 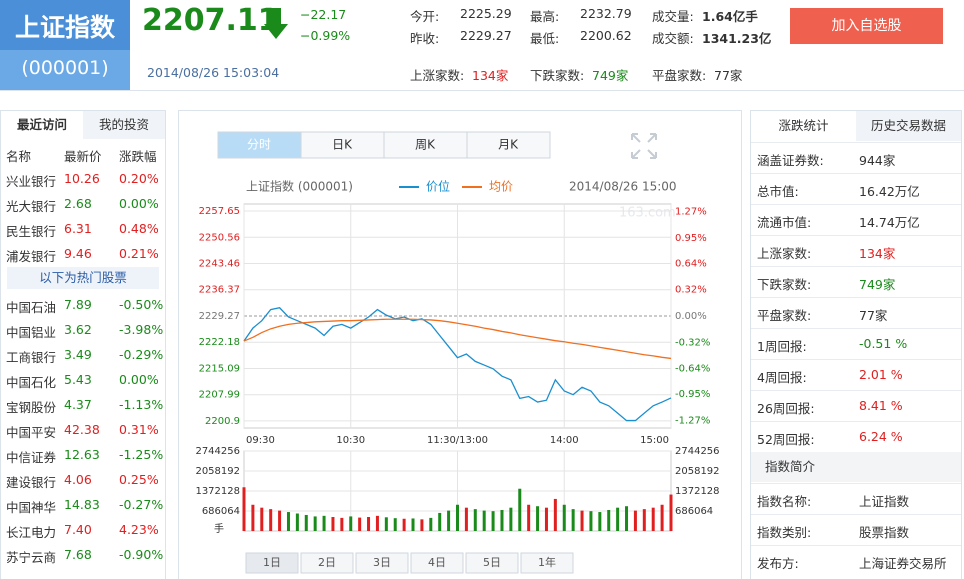 What do you see at coordinates (881, 436) in the screenshot?
I see `stat-value: 6.24 %` at bounding box center [881, 436].